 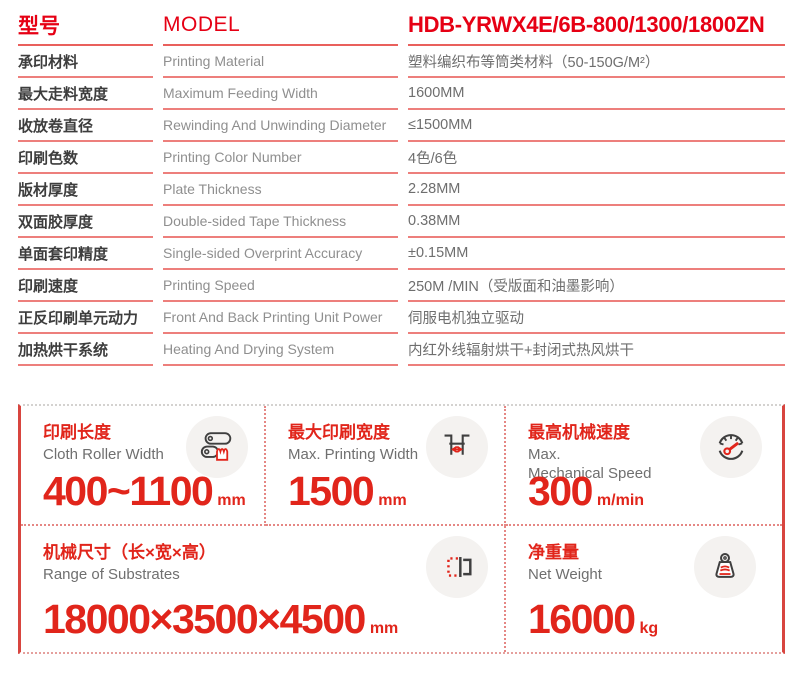 I want to click on card-max-mechanical-speed: 最高机械速度 Max. Mechanical Speed 300 m/min, so click(x=644, y=466).